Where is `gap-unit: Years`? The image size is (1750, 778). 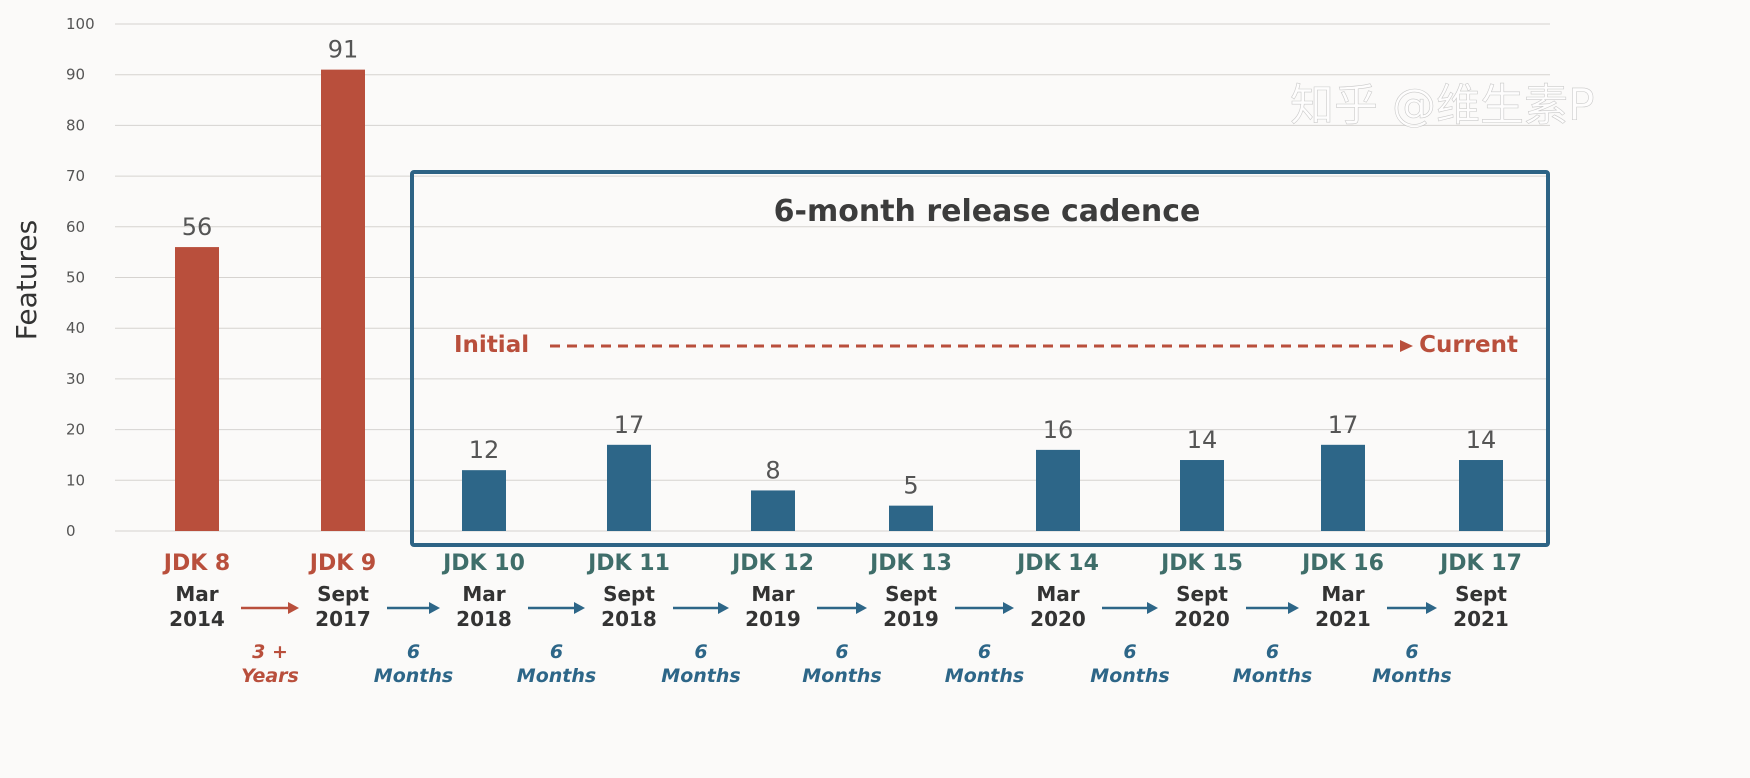 gap-unit: Years is located at coordinates (270, 676).